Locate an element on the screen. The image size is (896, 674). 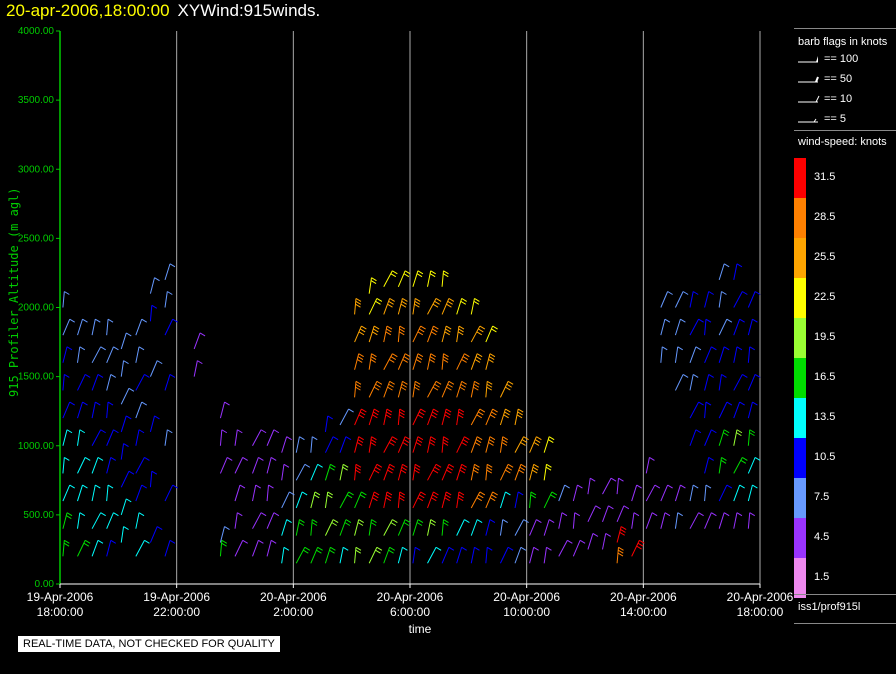
quality-notice: REAL-TIME DATA, NOT CHECKED FOR QUALITY is located at coordinates (149, 644).